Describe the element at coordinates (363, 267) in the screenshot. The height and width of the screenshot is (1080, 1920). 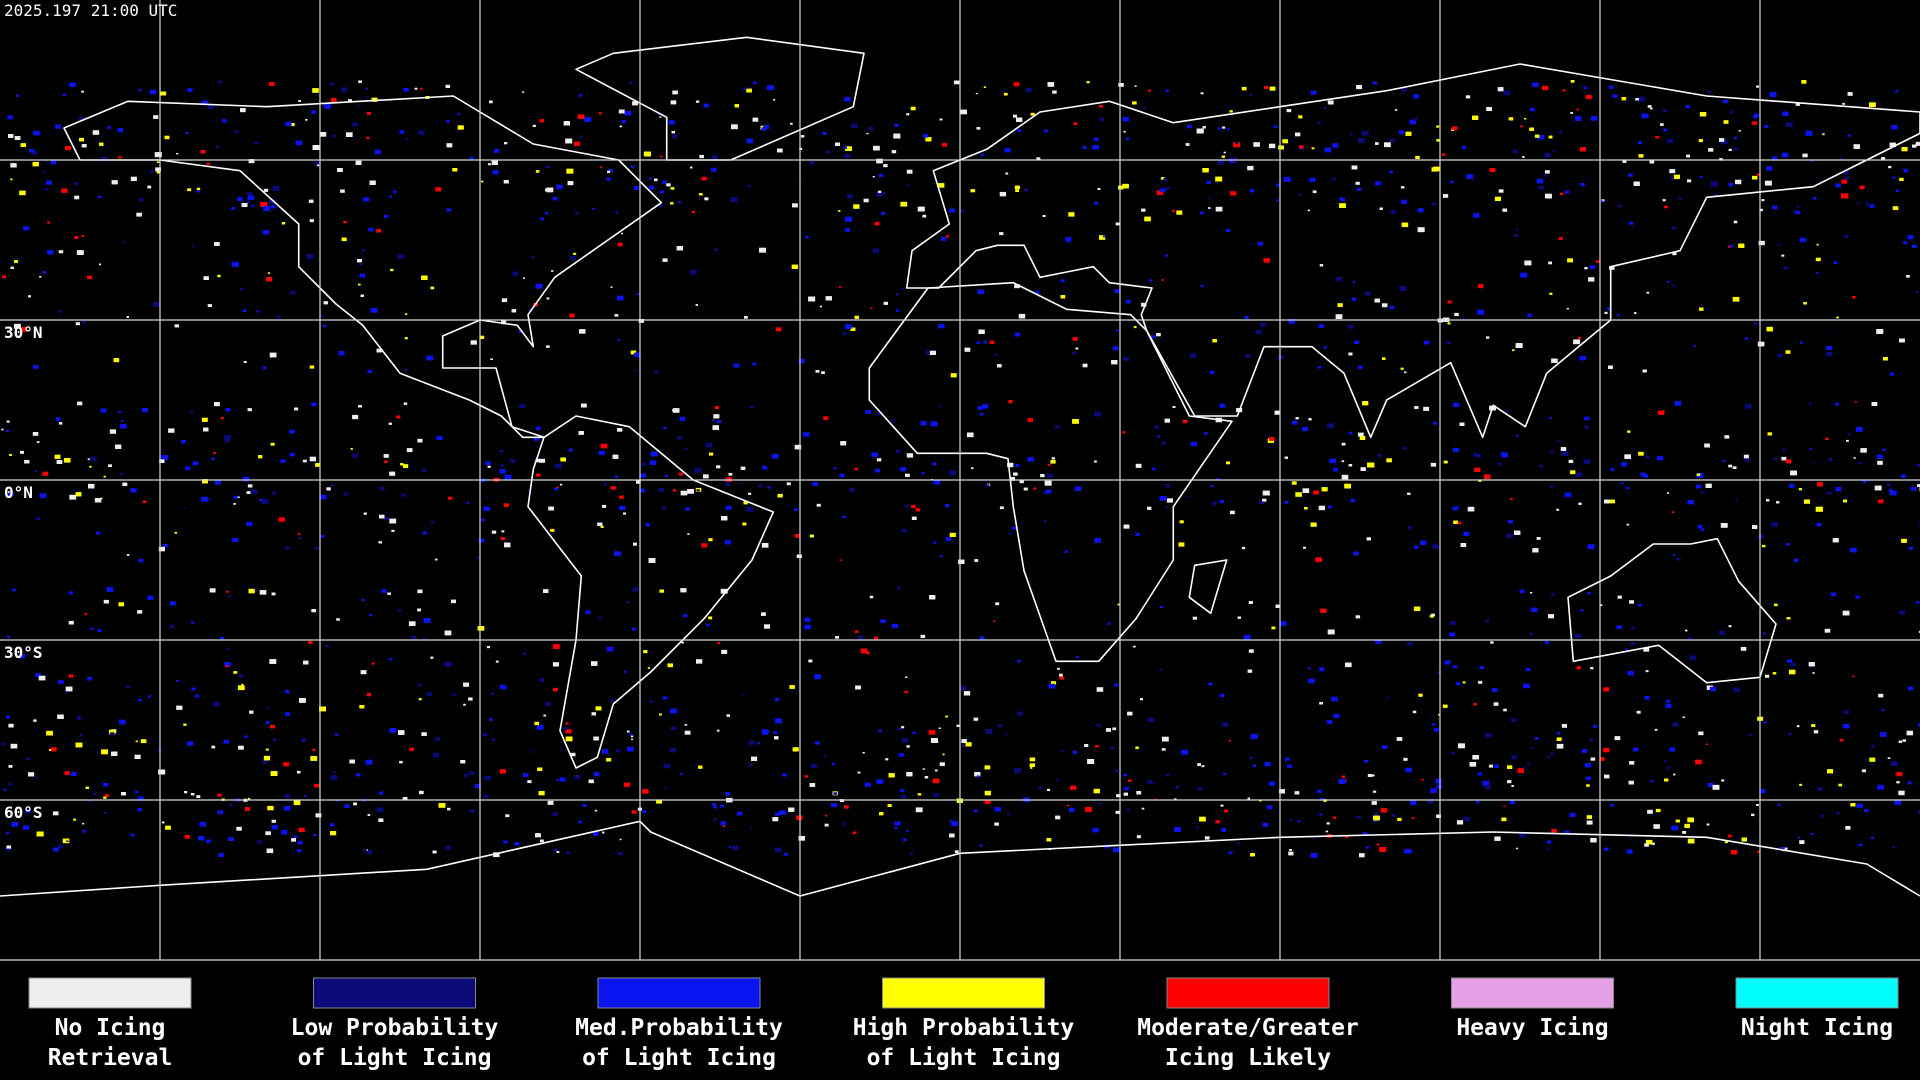
I see `coastline` at that location.